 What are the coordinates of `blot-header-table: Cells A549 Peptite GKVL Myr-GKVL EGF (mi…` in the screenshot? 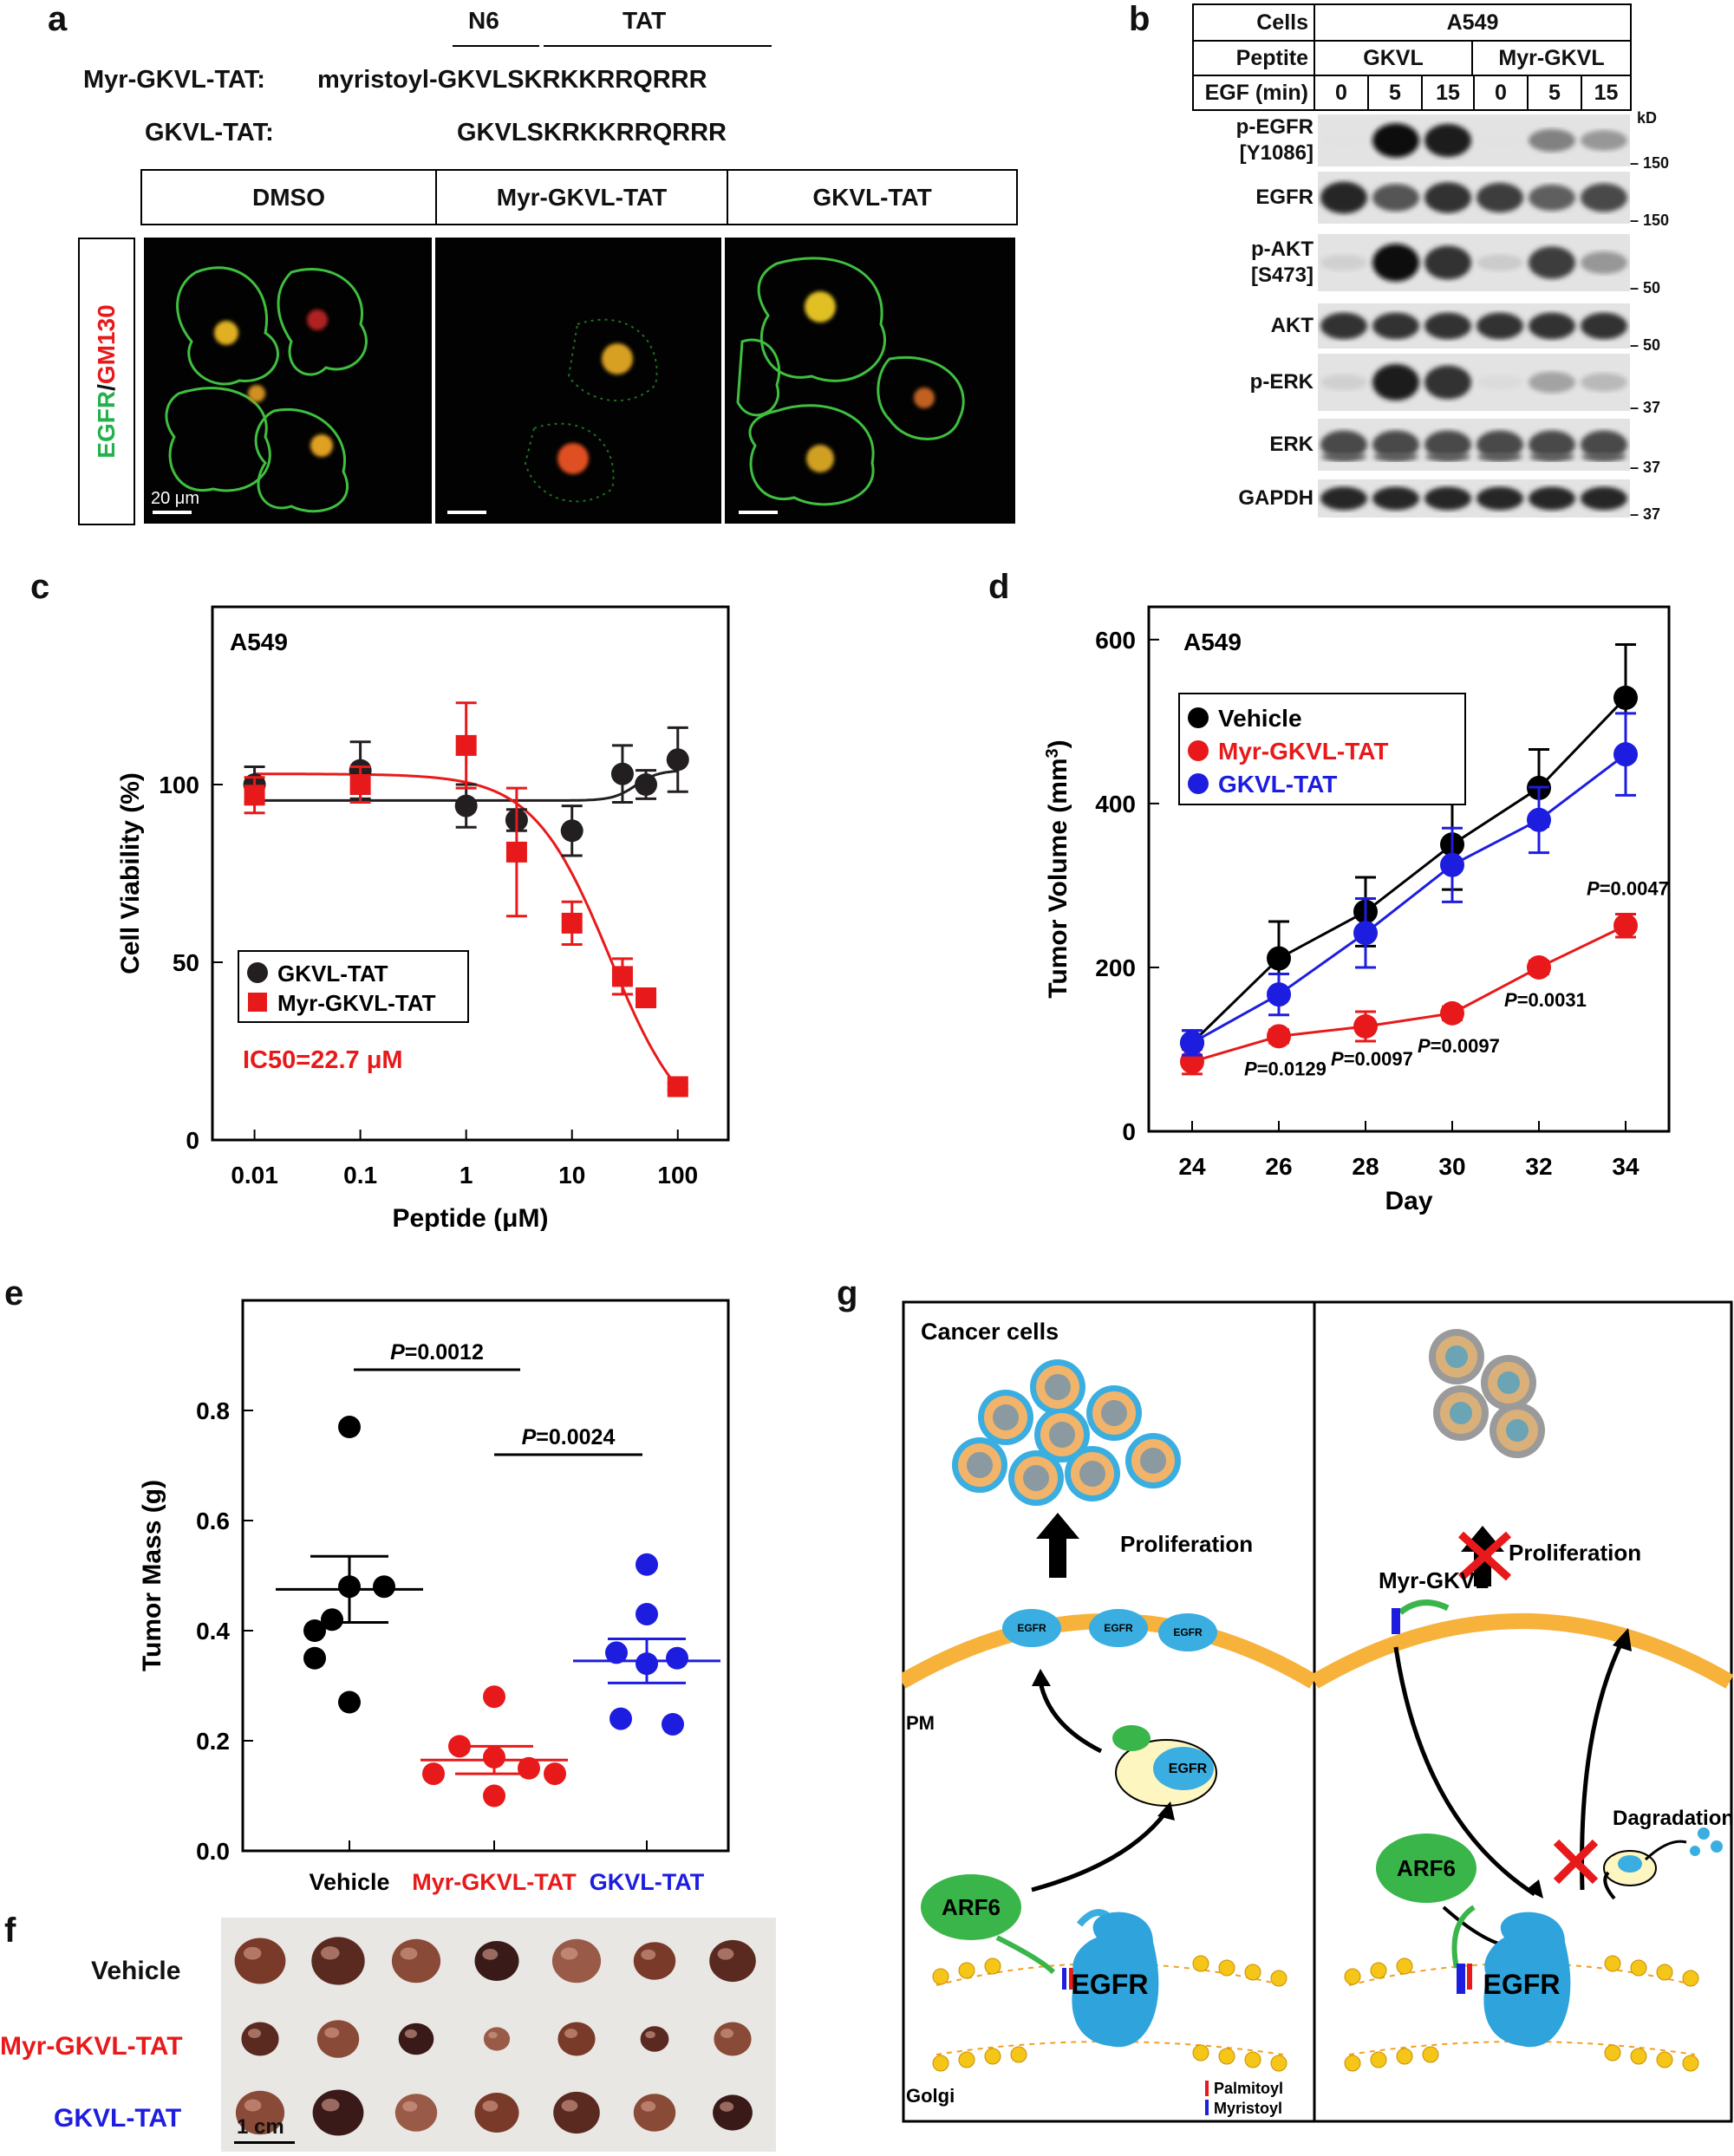 It's located at (1412, 57).